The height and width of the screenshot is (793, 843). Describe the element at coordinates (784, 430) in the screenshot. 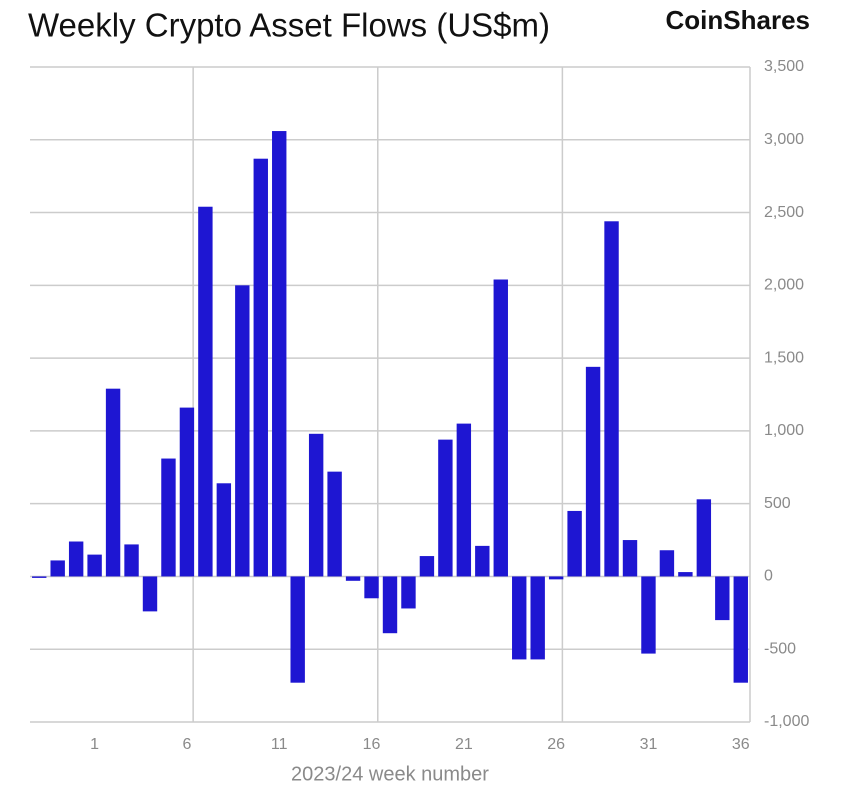

I see `y-tick-label: 1,000` at that location.